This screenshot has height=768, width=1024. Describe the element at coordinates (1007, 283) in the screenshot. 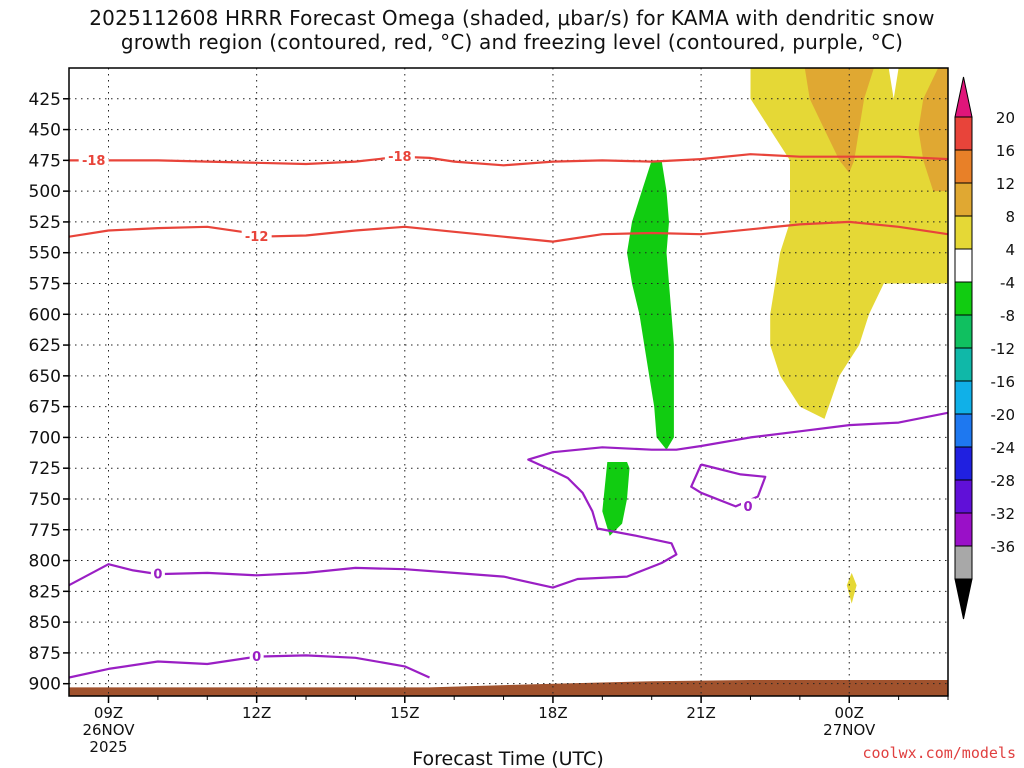

I see `colorbar-label: -4` at that location.